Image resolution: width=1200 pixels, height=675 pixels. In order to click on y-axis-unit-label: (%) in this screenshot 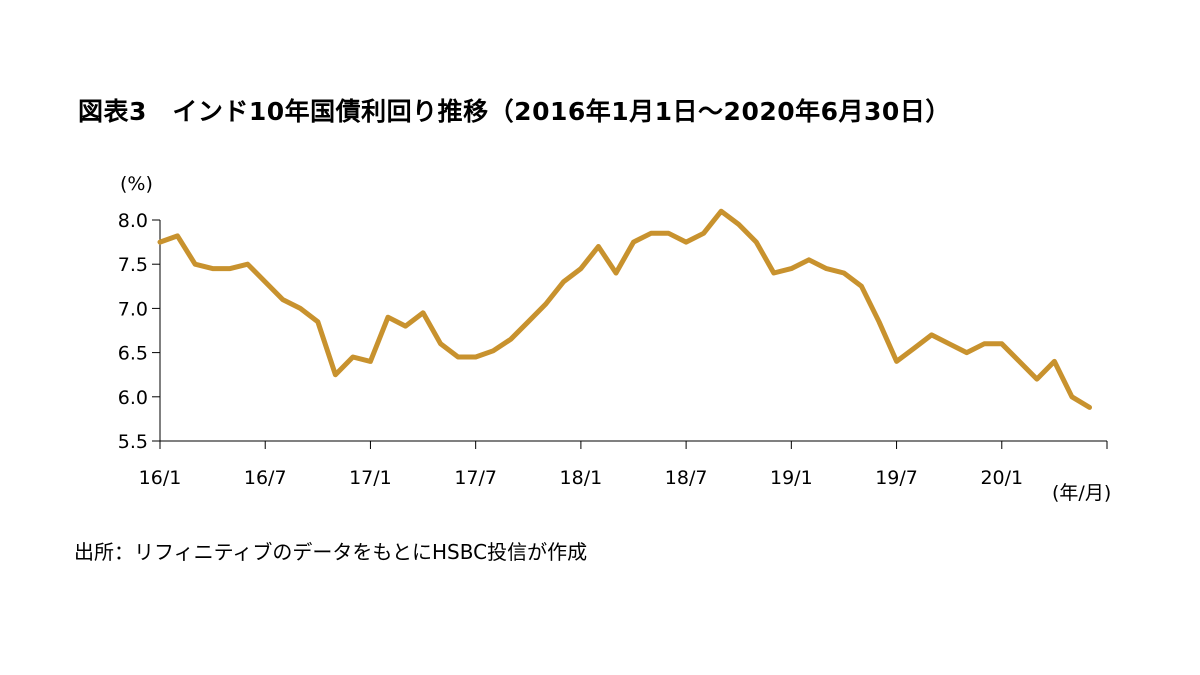, I will do `click(136, 184)`.